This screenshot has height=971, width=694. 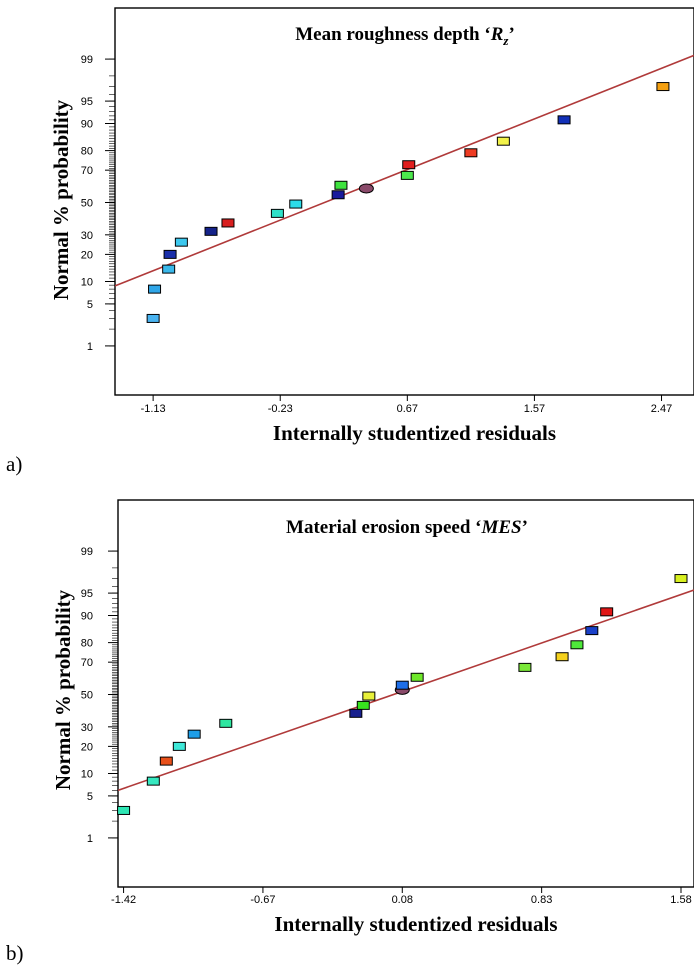 What do you see at coordinates (280, 409) in the screenshot?
I see `x-tick-label: -0.23` at bounding box center [280, 409].